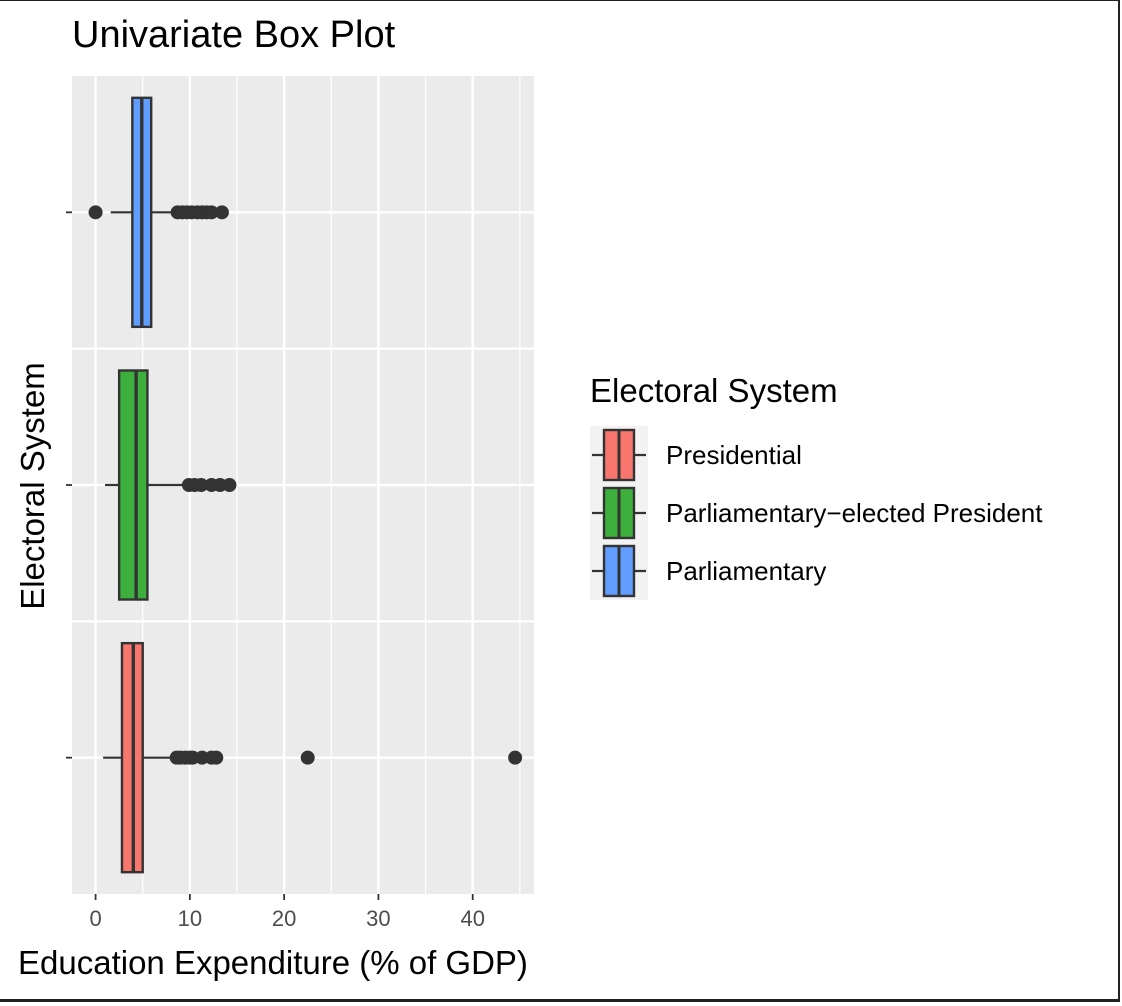 This screenshot has height=1006, width=1122. I want to click on legend-label: Parliamentary, so click(746, 570).